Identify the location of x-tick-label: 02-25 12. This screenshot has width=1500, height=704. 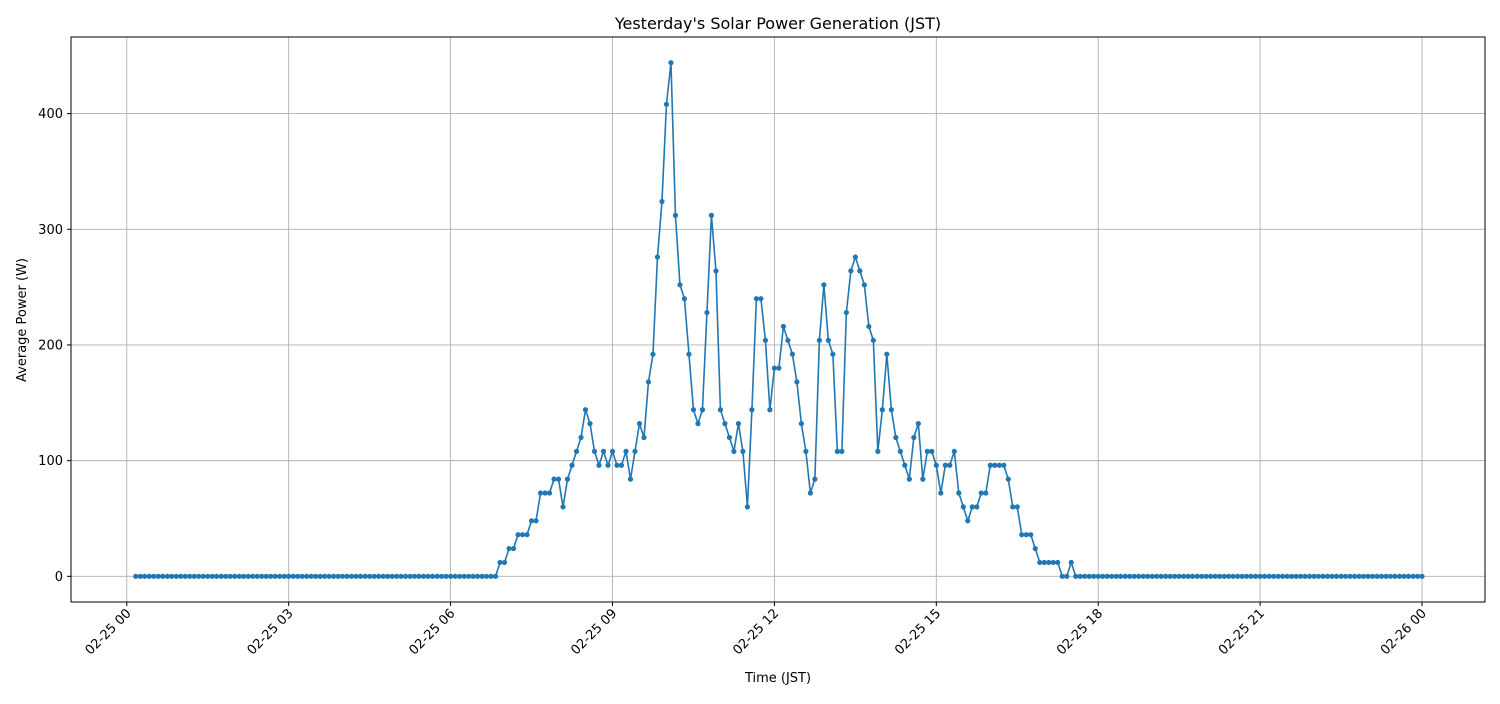
(756, 632).